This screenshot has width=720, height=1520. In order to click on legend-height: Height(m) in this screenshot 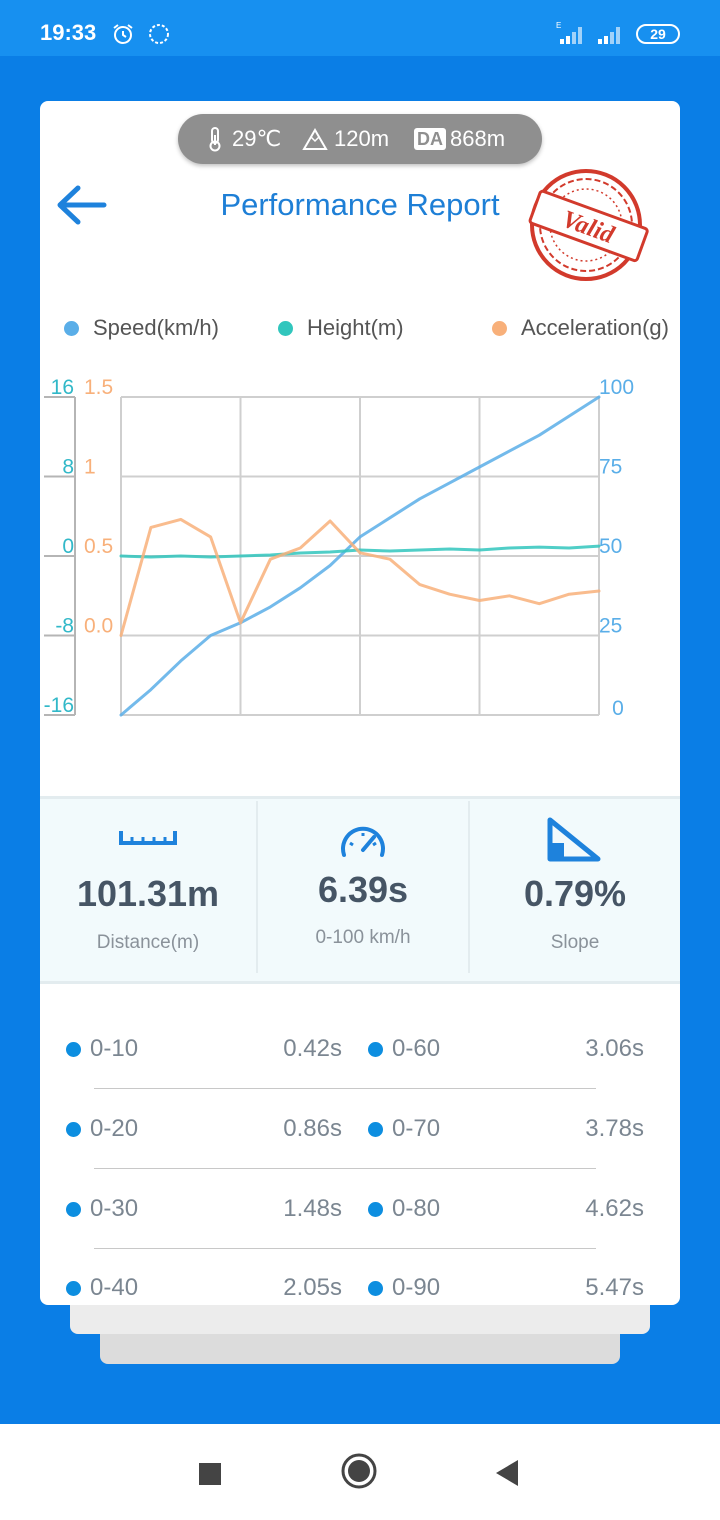, I will do `click(341, 328)`.